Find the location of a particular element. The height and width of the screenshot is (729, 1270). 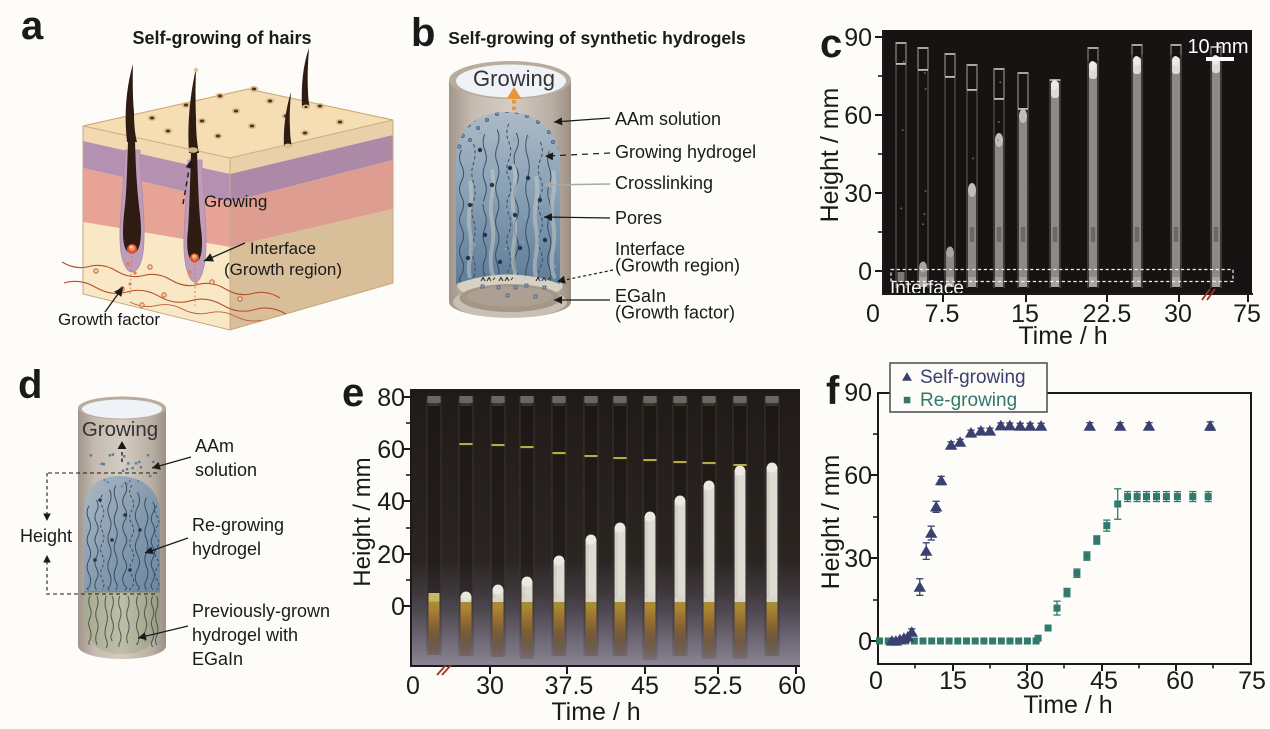

svg-text: Self-growing of hairs is located at coordinates (221, 38).